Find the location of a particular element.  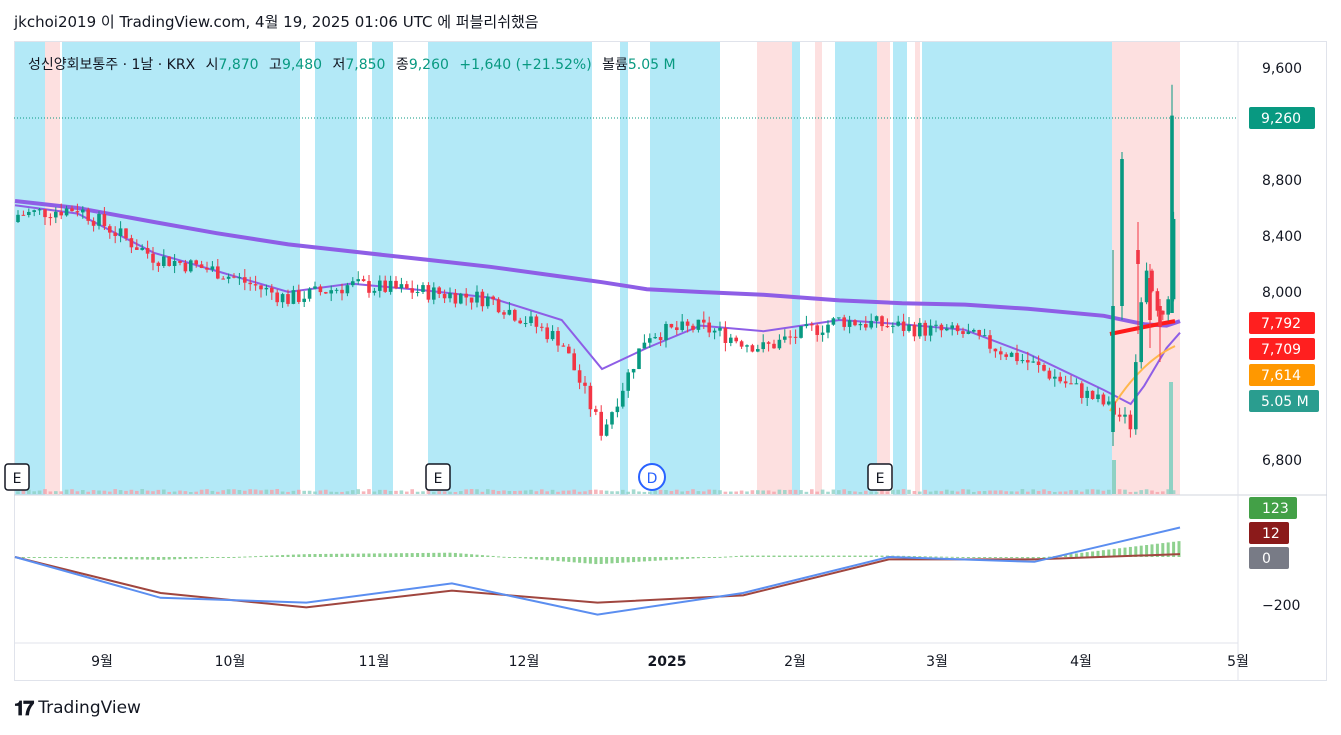

ma-orange-line is located at coordinates (1142, 378).